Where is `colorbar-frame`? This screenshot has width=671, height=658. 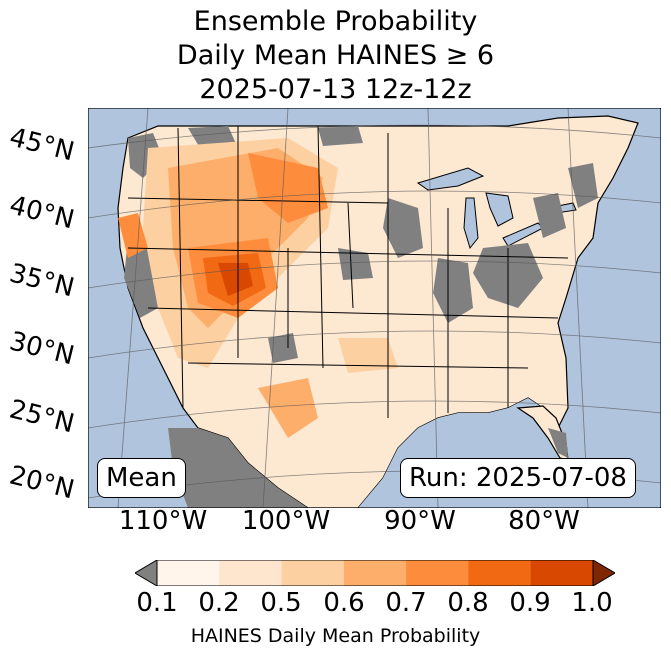
colorbar-frame is located at coordinates (375, 573).